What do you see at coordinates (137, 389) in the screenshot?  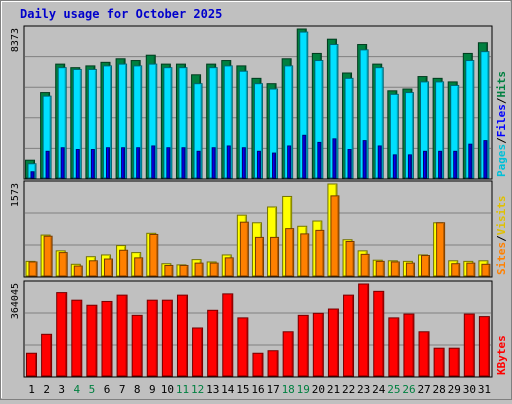 I see `x-tick-label-day-8: 8` at bounding box center [137, 389].